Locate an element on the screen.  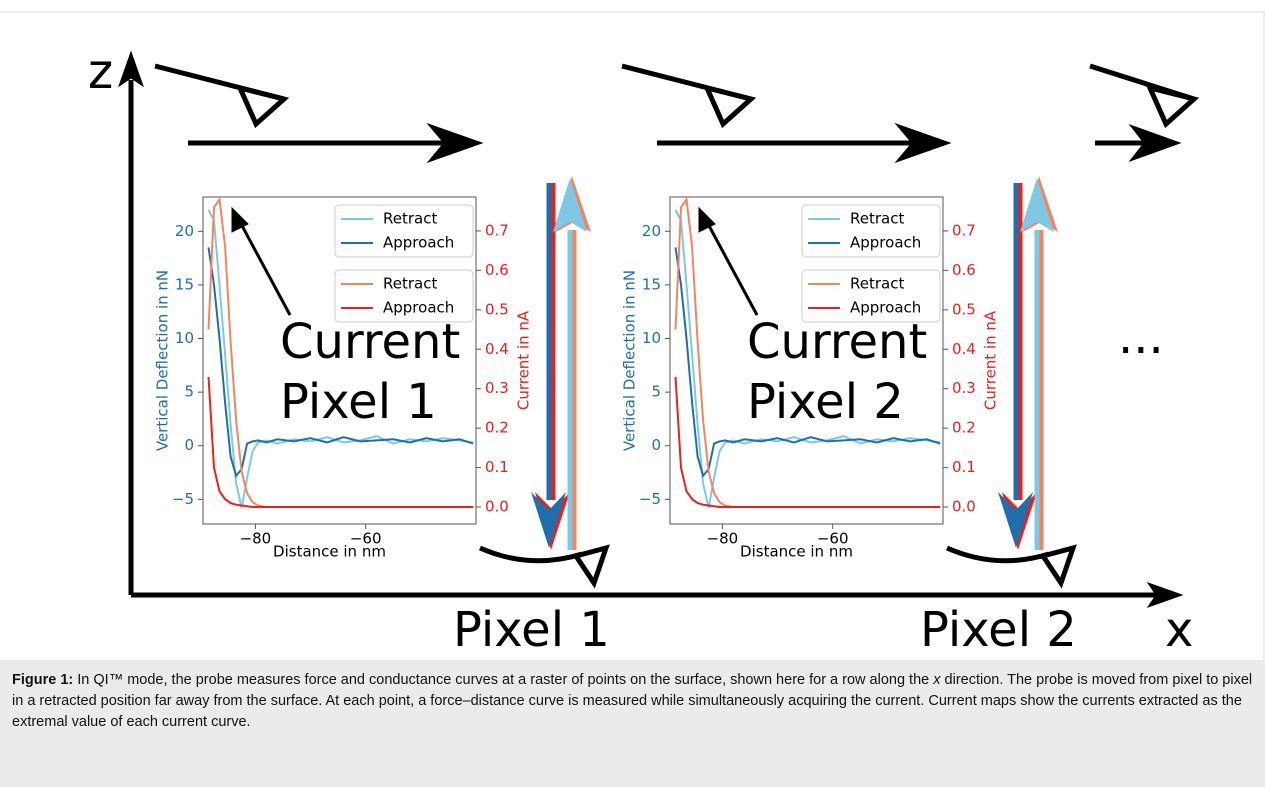
pixel-label: Pixel 2 is located at coordinates (998, 630).